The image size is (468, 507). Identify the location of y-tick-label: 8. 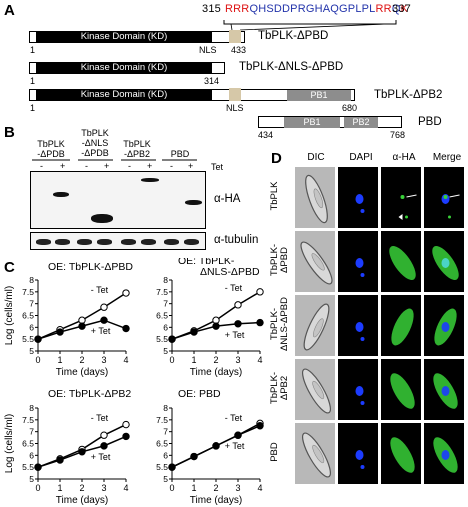
(165, 408).